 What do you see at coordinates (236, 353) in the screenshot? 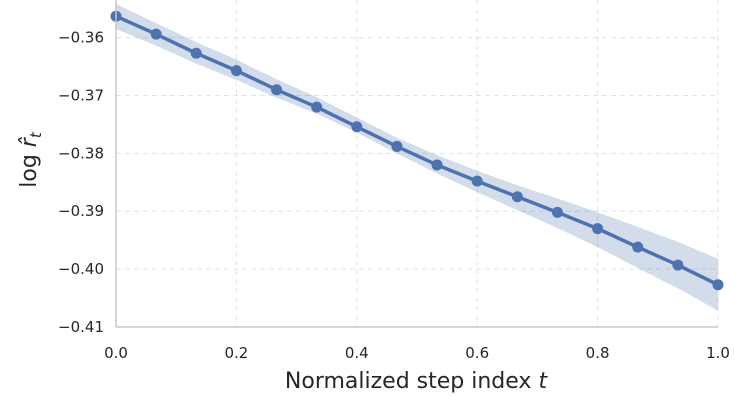
I see `x-tick-label: 0.2` at bounding box center [236, 353].